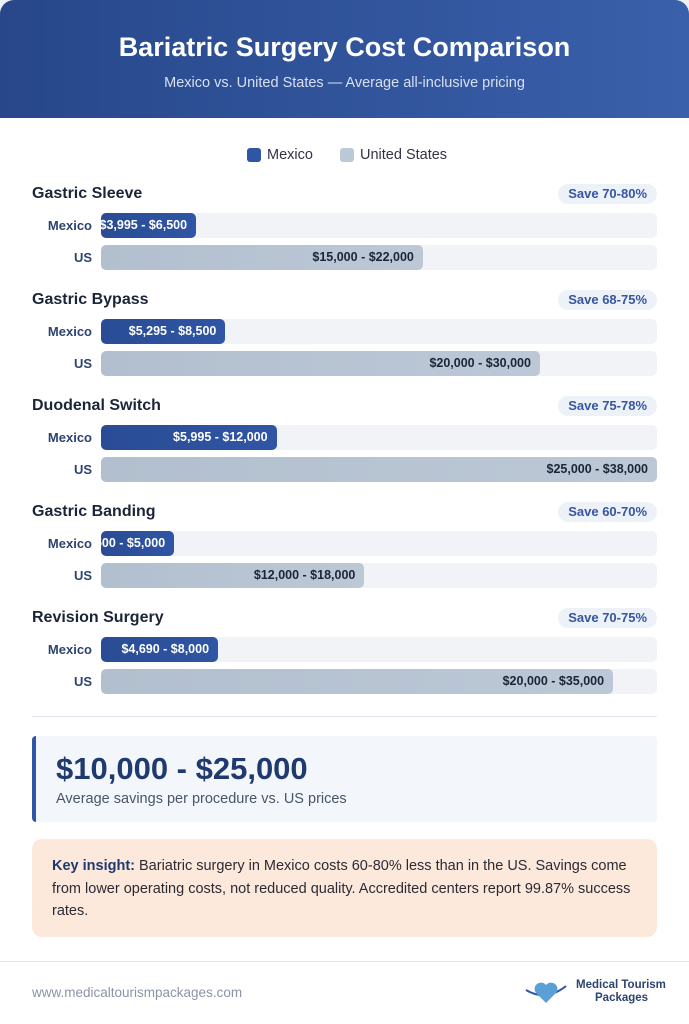 The width and height of the screenshot is (689, 1024). Describe the element at coordinates (379, 331) in the screenshot. I see `bar-track: $5,295 - $8,500` at that location.